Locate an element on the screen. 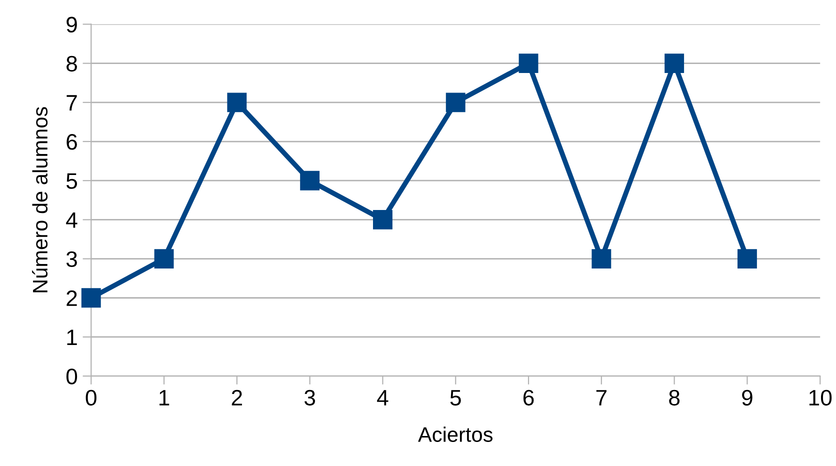 The width and height of the screenshot is (836, 466). y-tick-label: 8 is located at coordinates (71, 64).